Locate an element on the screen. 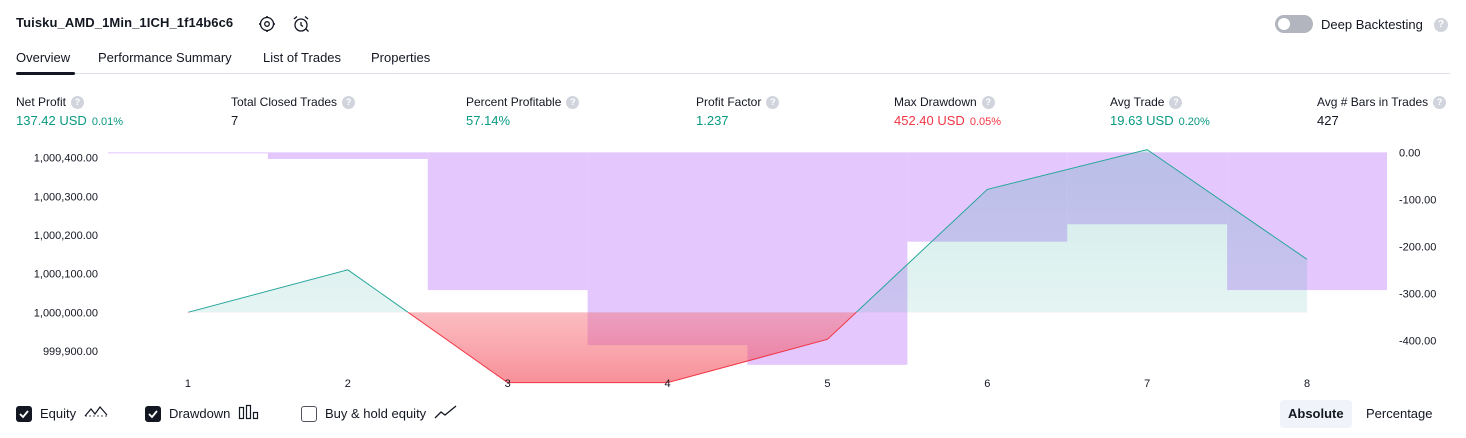 The width and height of the screenshot is (1466, 438). equity-loss-area is located at coordinates (747, 347).